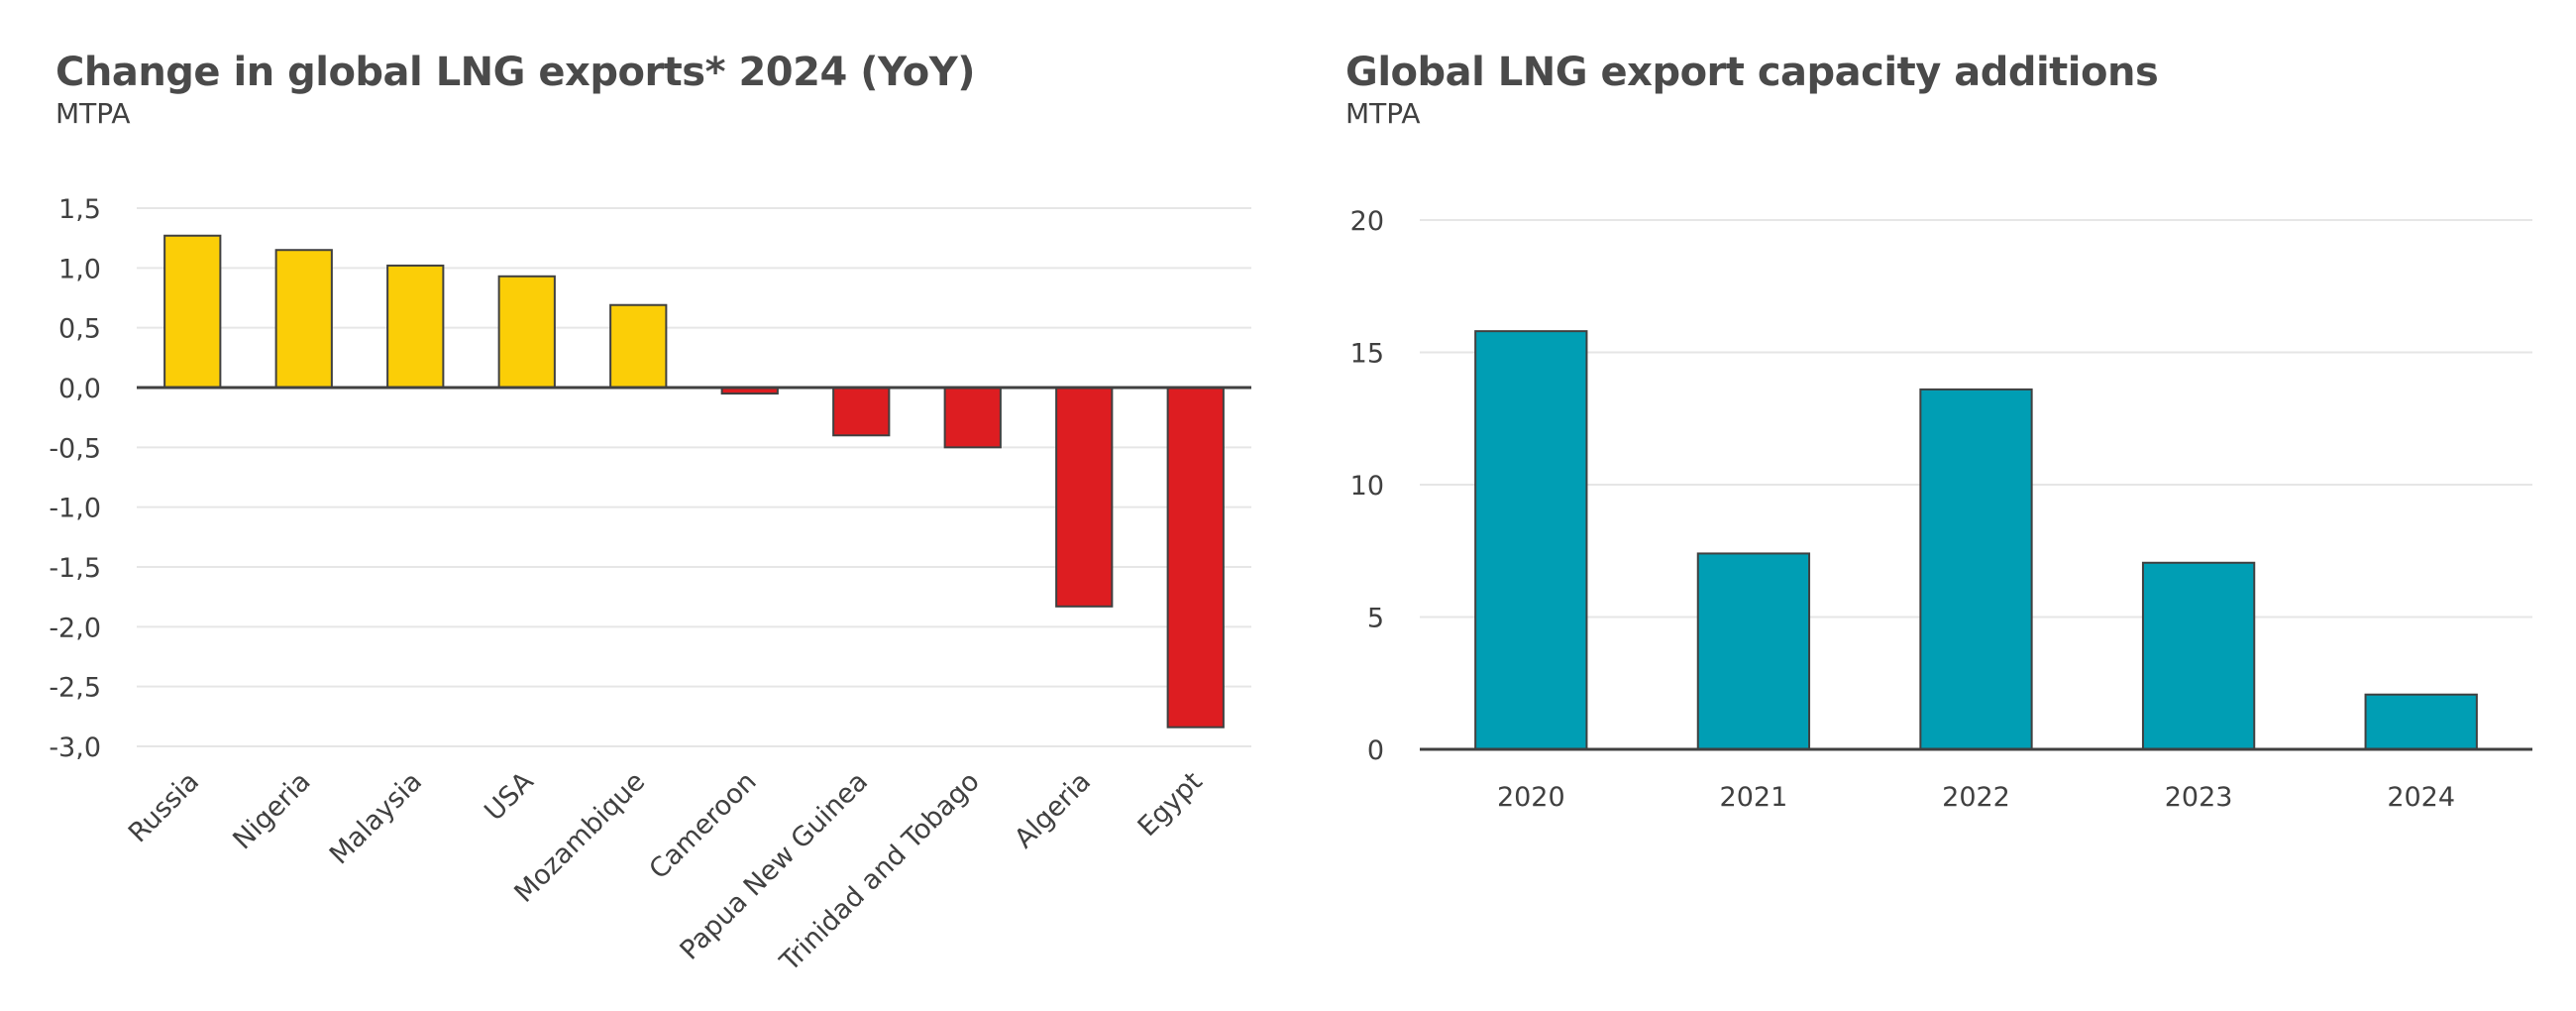 The image size is (2576, 1011). Describe the element at coordinates (509, 797) in the screenshot. I see `x-tick-label: USA` at that location.